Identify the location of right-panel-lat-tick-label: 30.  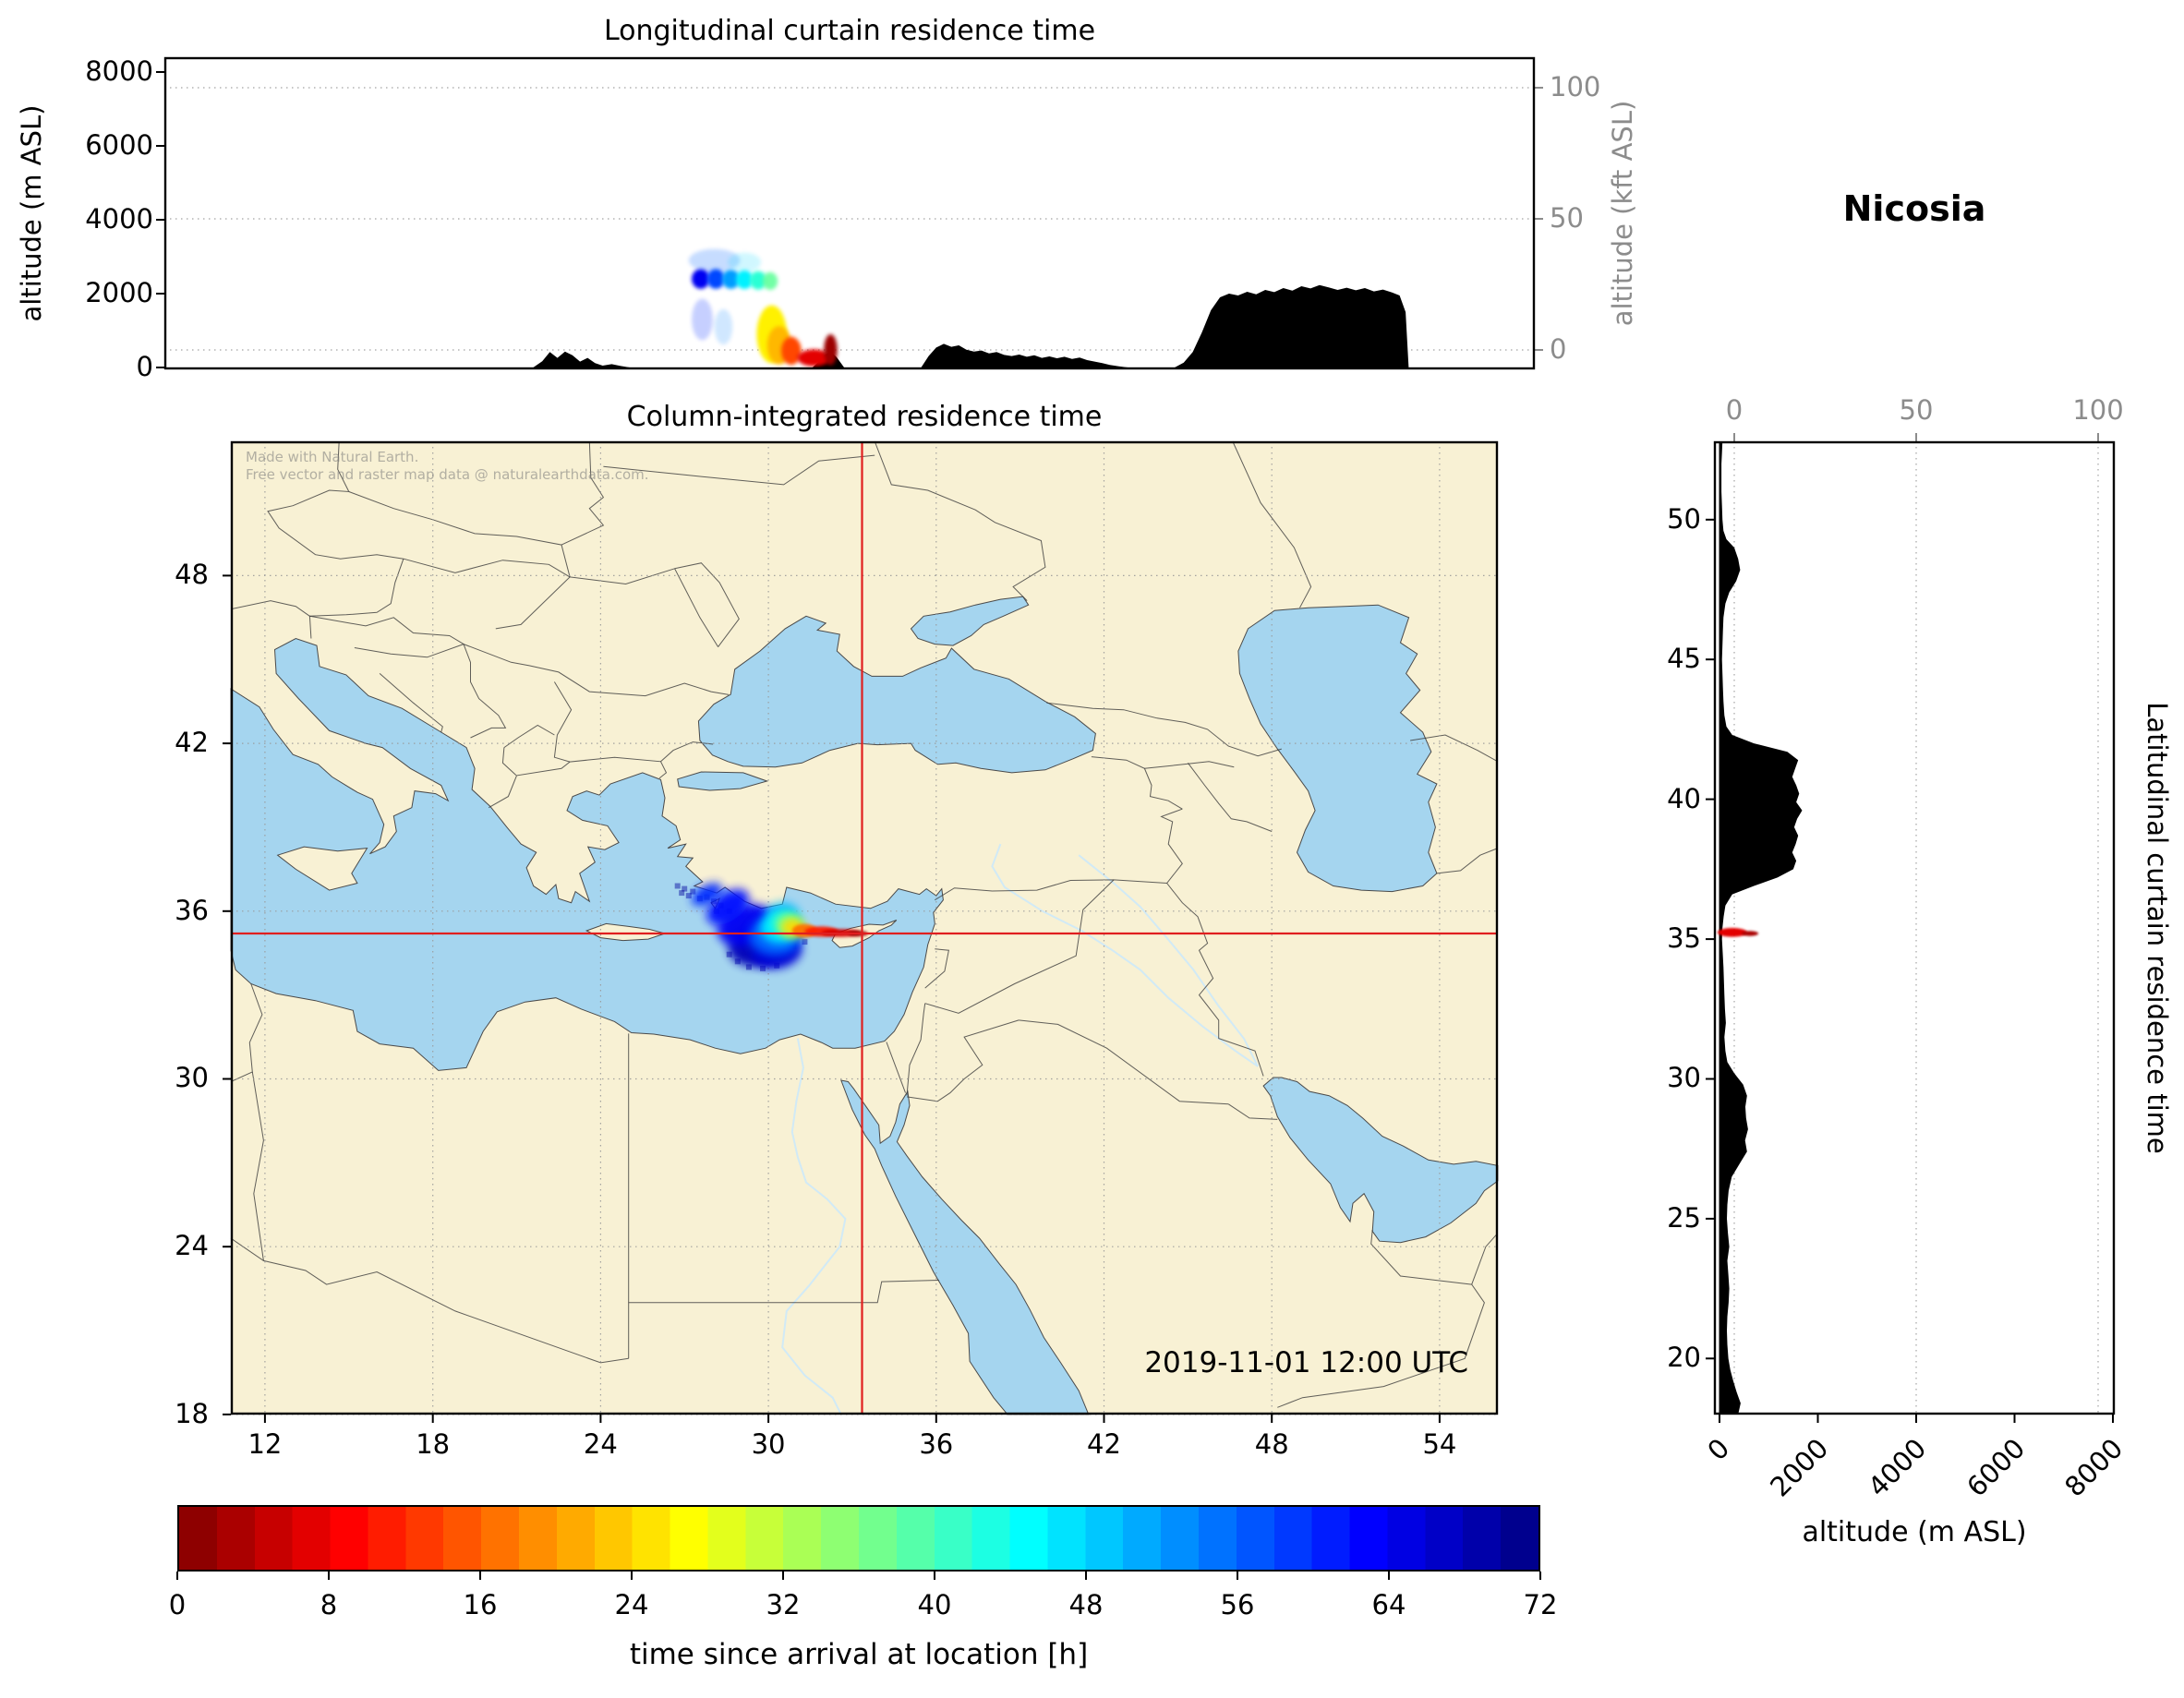
(1684, 1078).